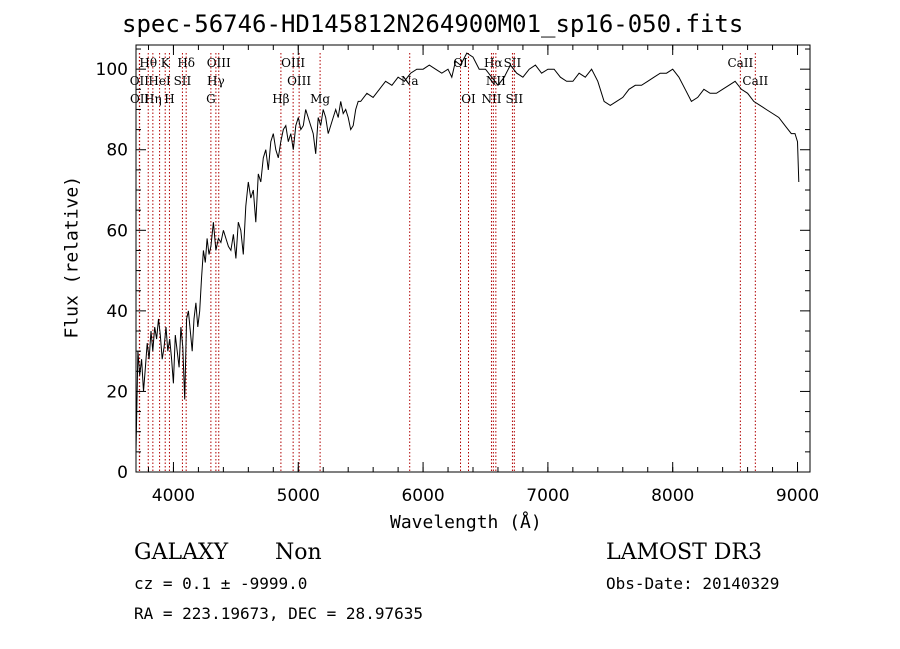  Describe the element at coordinates (159, 81) in the screenshot. I see `spectral-line-label: HeI` at that location.